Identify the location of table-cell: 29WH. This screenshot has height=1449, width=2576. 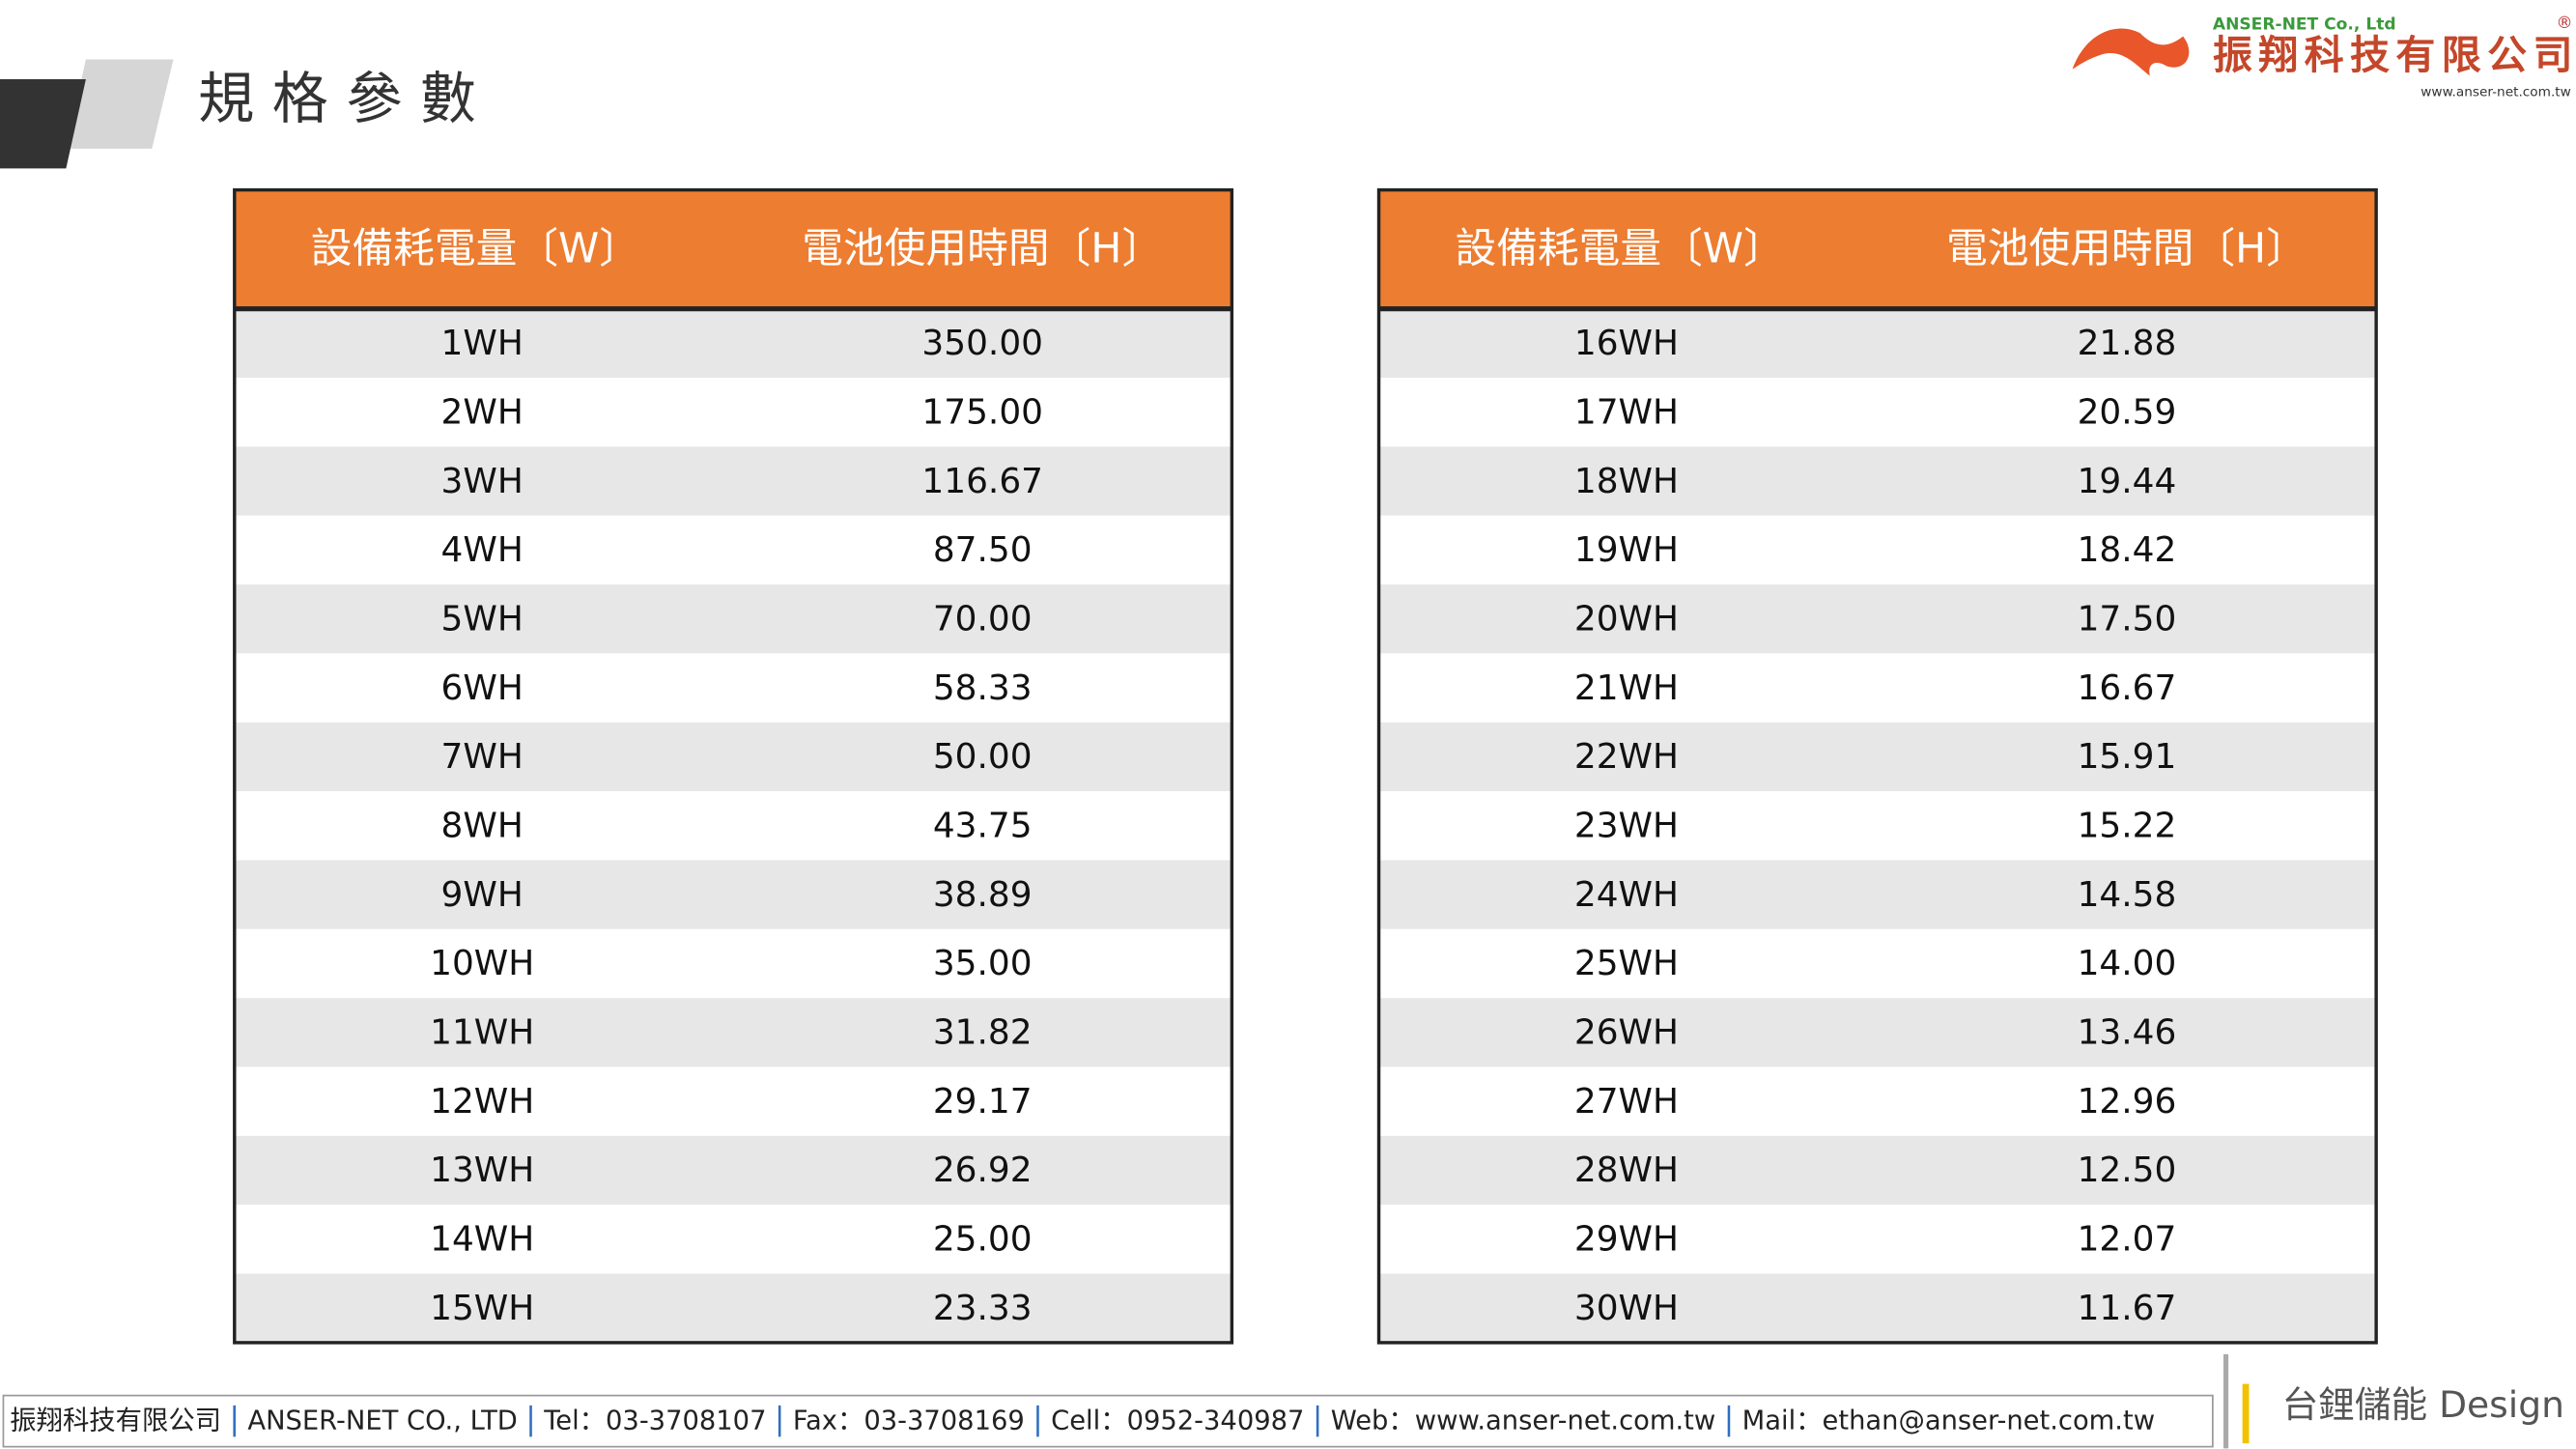
(1626, 1240).